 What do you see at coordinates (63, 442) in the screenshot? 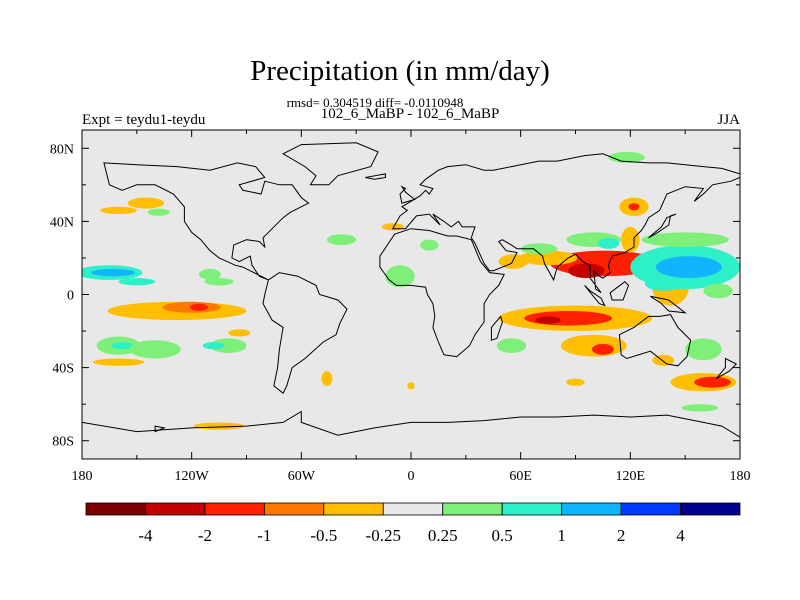
I see `y-tick-label-4: 80S` at bounding box center [63, 442].